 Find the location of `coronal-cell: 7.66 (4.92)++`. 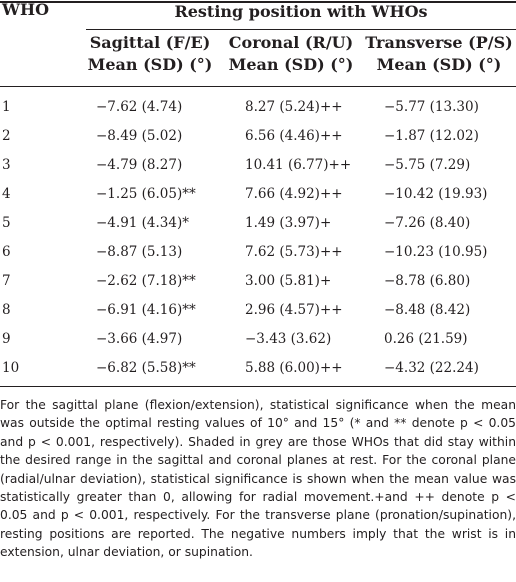

coronal-cell: 7.66 (4.92)++ is located at coordinates (294, 194).